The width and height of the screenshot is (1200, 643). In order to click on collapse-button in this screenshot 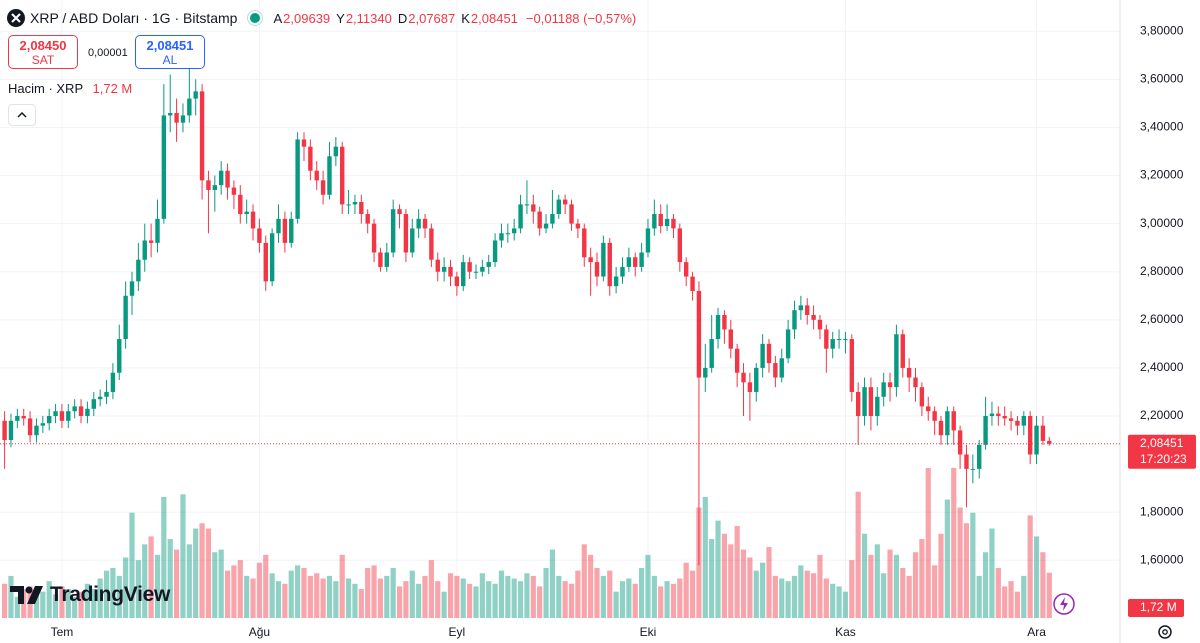, I will do `click(22, 115)`.